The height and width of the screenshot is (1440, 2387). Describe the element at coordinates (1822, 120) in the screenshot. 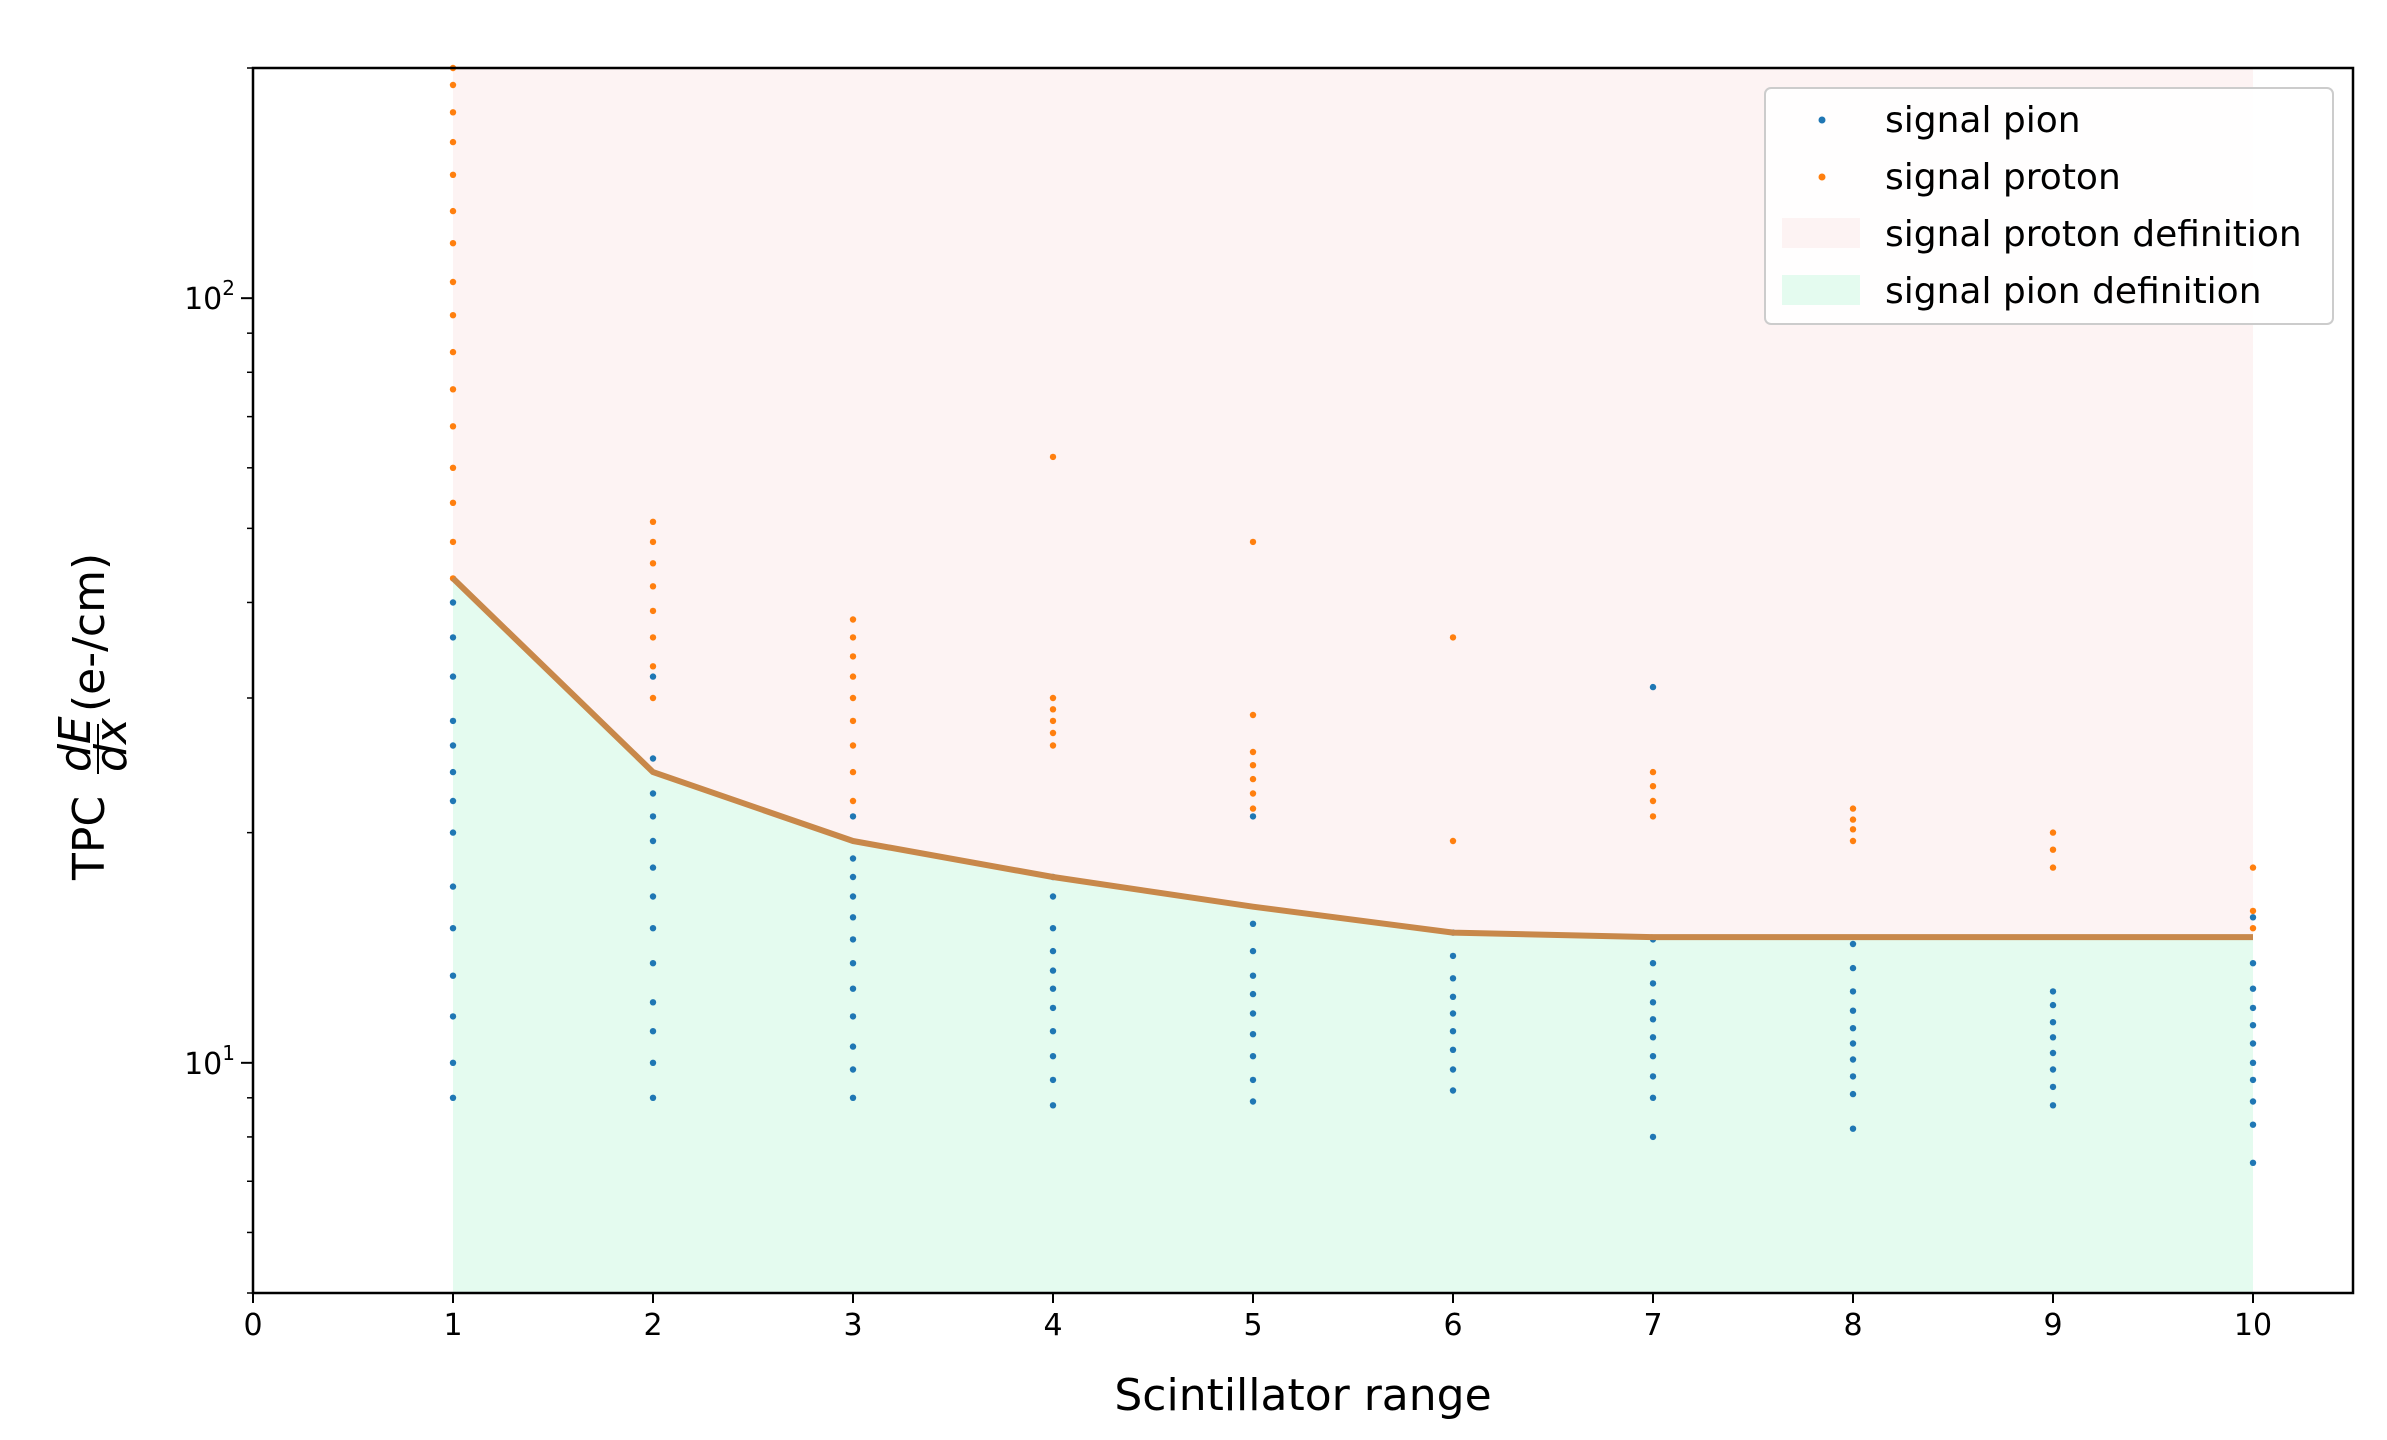

I see `legend-marker` at that location.